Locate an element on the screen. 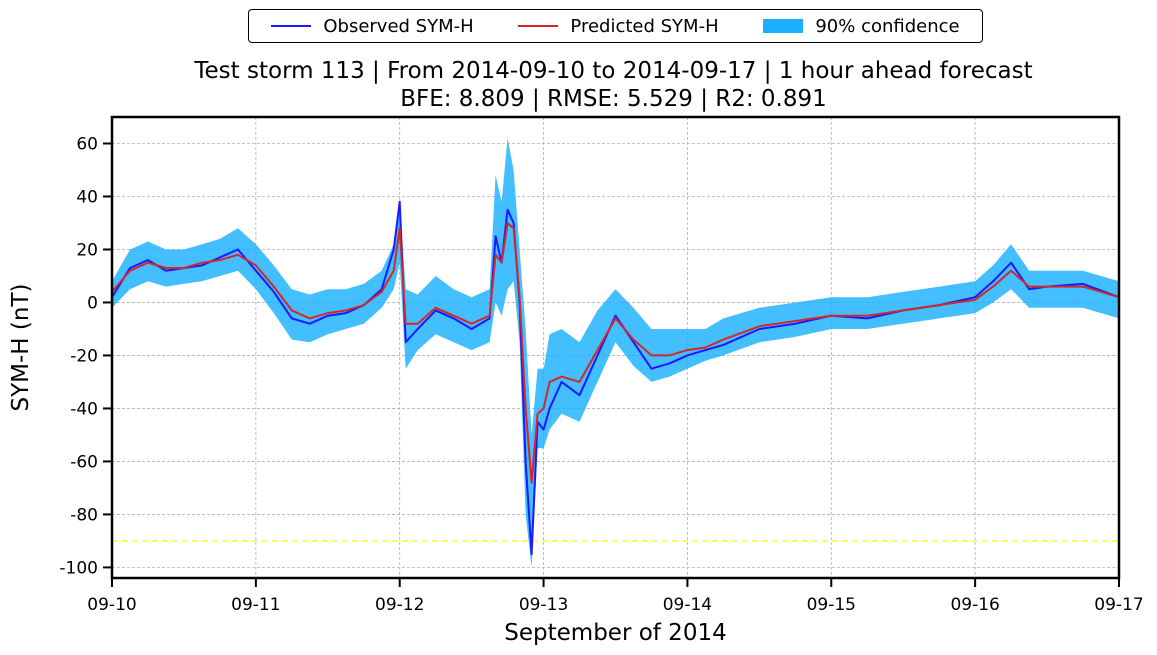  y-tick-label: 60 is located at coordinates (87, 144).